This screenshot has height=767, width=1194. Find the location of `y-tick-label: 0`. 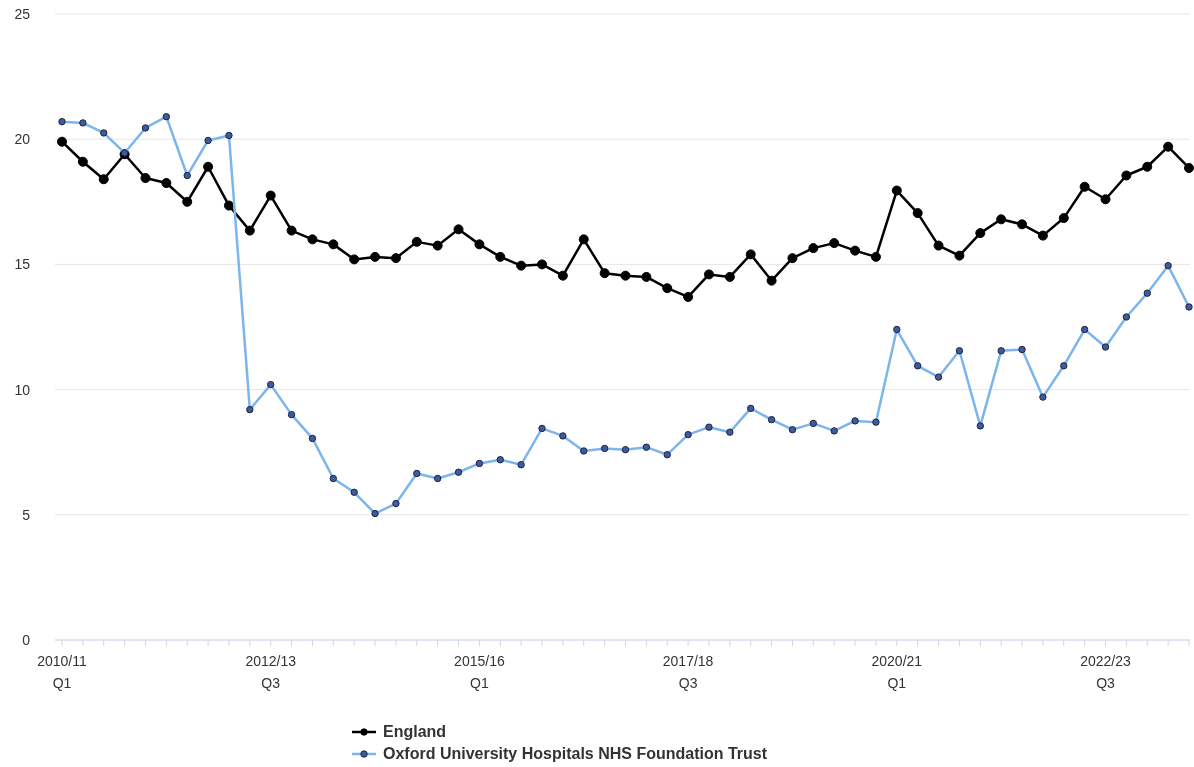

y-tick-label: 0 is located at coordinates (26, 639).